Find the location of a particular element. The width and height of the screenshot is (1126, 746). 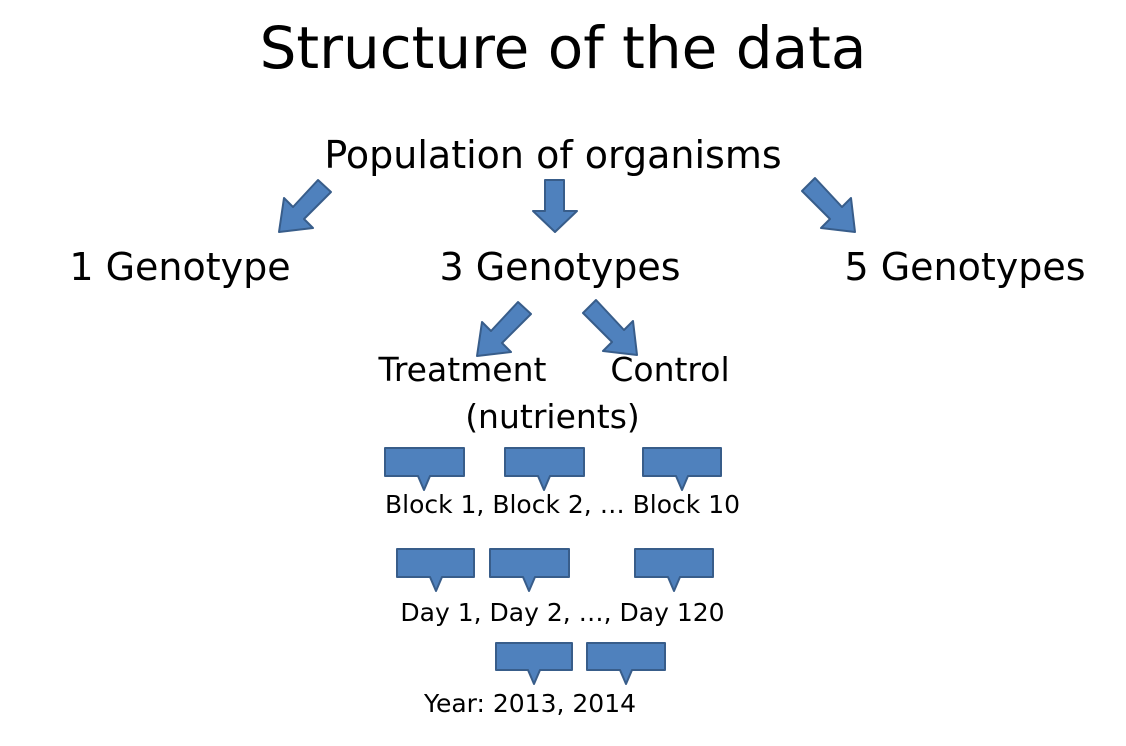

callouts-days is located at coordinates (555, 570).